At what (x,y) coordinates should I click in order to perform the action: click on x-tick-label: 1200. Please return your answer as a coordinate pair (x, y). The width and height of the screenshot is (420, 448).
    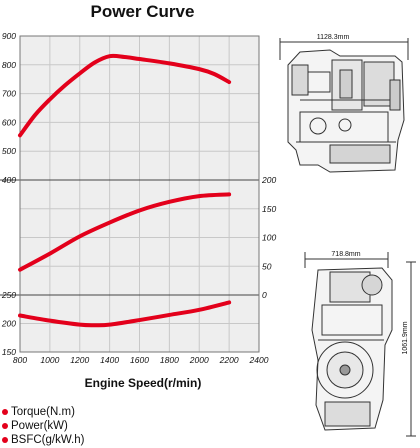
    Looking at the image, I should click on (79, 360).